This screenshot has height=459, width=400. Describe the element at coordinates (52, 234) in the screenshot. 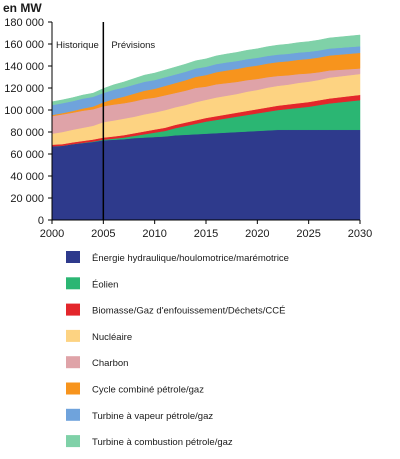

I see `x-tick-label: 2000` at that location.